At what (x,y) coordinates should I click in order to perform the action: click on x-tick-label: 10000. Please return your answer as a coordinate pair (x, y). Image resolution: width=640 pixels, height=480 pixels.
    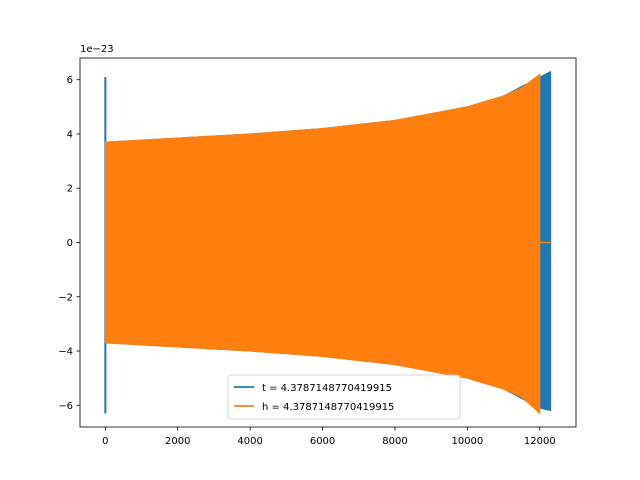
    Looking at the image, I should click on (467, 441).